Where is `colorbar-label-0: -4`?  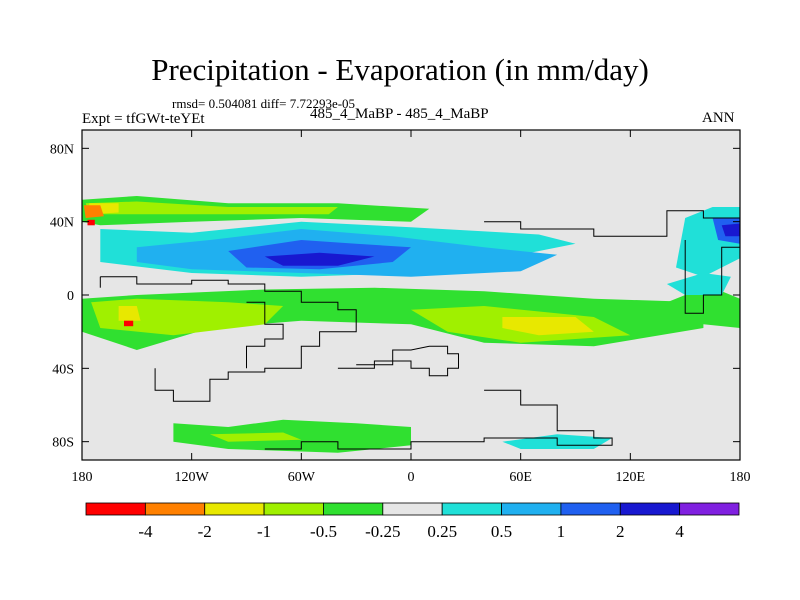
colorbar-label-0: -4 is located at coordinates (145, 531).